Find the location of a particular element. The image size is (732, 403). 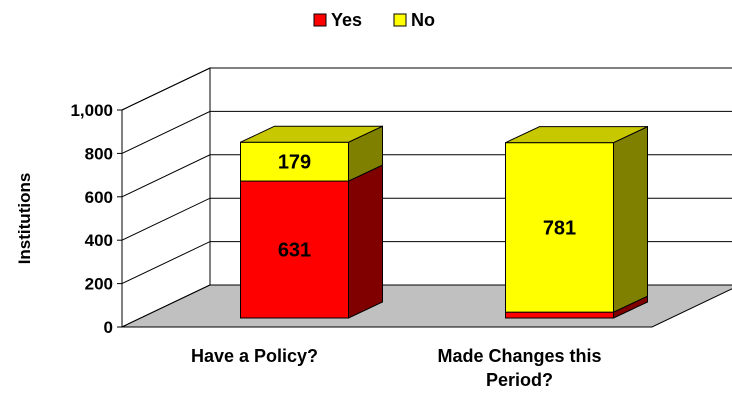

legend: Yes No is located at coordinates (384, 20).